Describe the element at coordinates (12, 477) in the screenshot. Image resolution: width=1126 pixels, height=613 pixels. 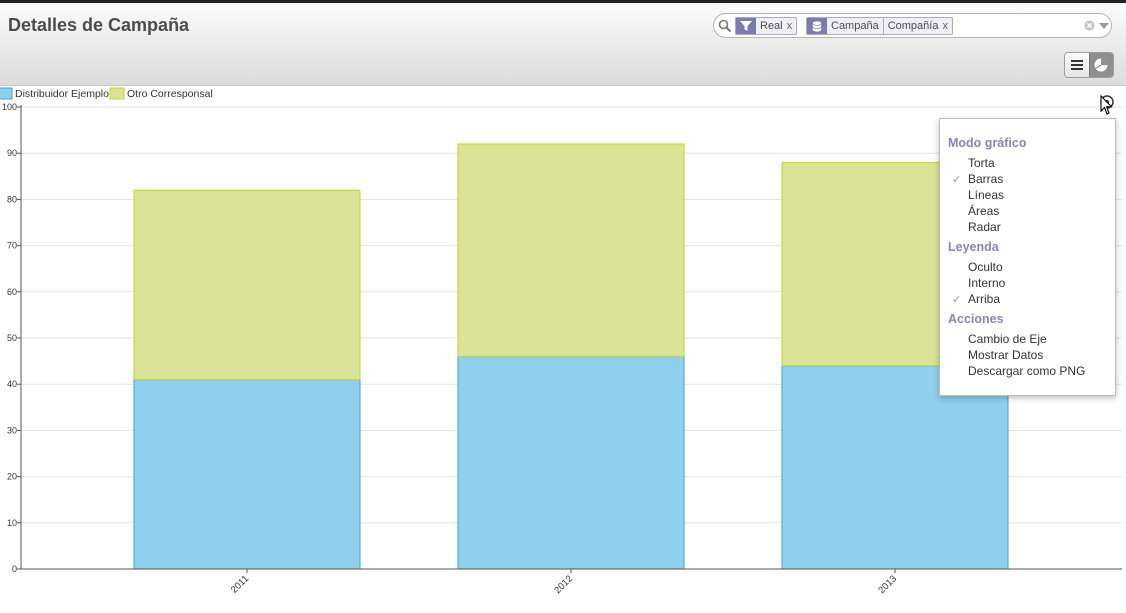
I see `y-tick-label: 20` at that location.